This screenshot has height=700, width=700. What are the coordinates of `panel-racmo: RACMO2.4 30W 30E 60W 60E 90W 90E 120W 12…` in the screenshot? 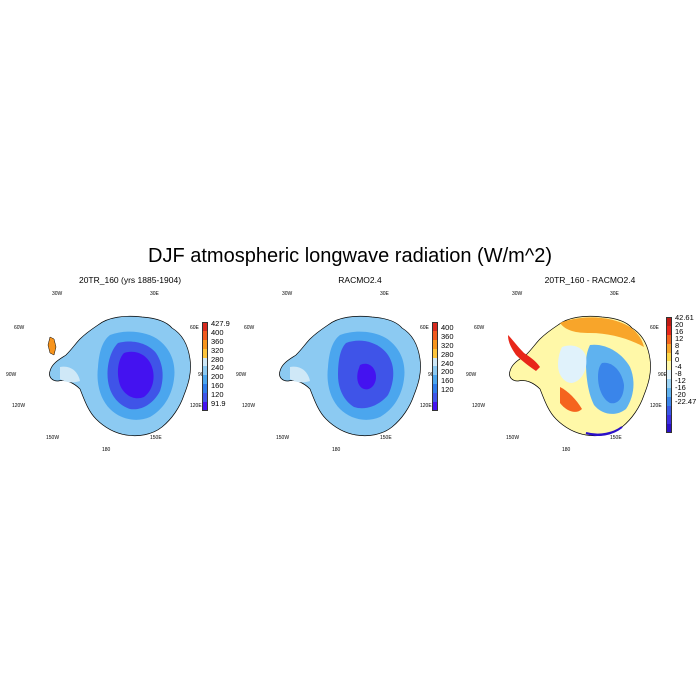 It's located at (352, 364).